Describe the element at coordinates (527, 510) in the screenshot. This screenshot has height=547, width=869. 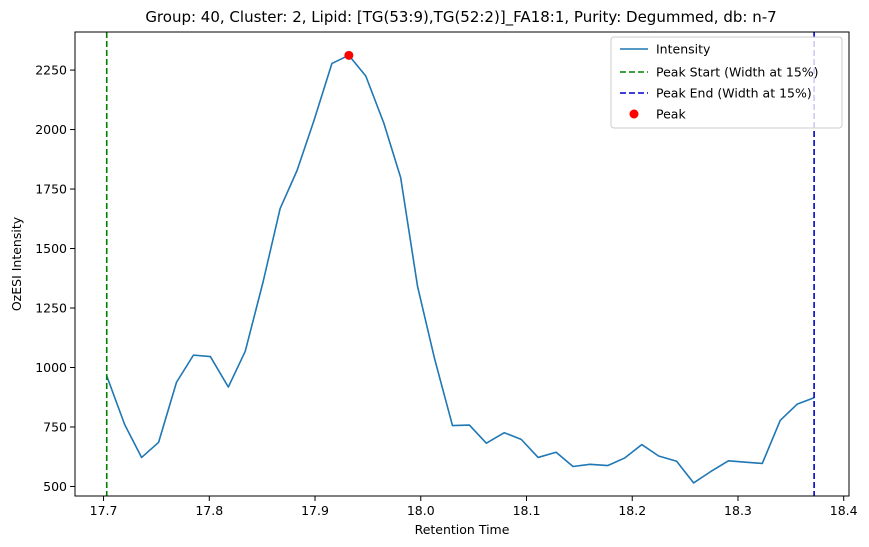
I see `x-tick-label: 18.1` at that location.